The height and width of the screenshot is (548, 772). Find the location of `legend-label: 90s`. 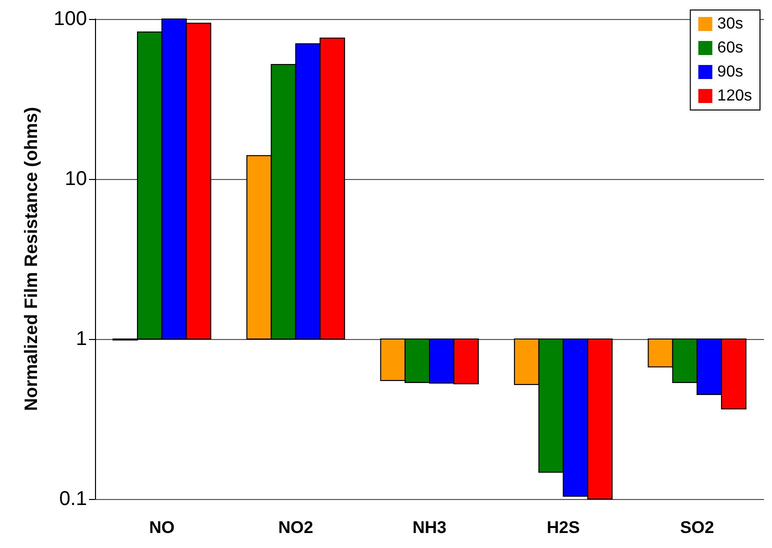

legend-label: 90s is located at coordinates (730, 72).